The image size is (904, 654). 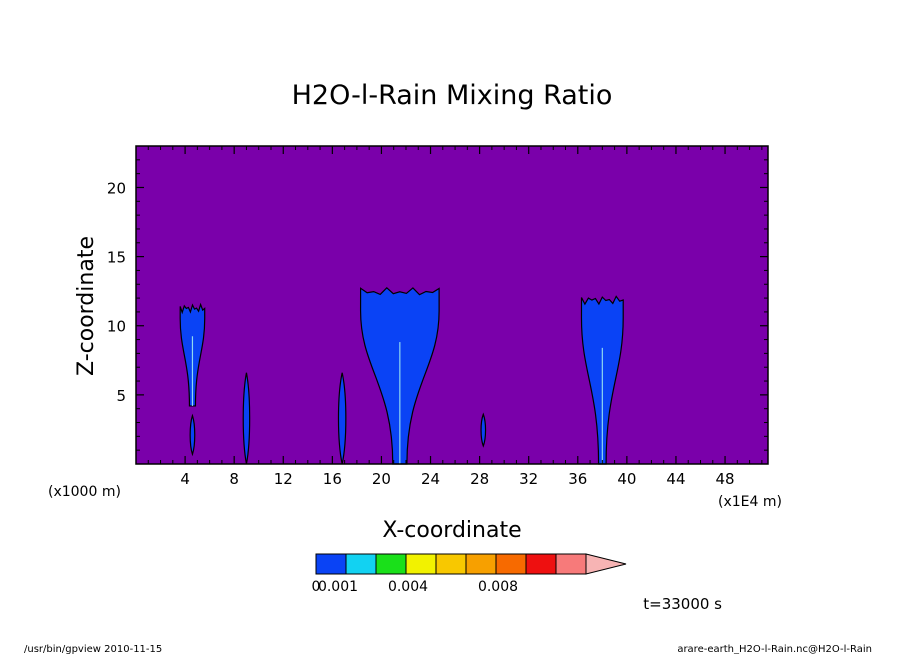 I want to click on chart-title: H2O-l-Rain Mixing Ratio, so click(x=452, y=95).